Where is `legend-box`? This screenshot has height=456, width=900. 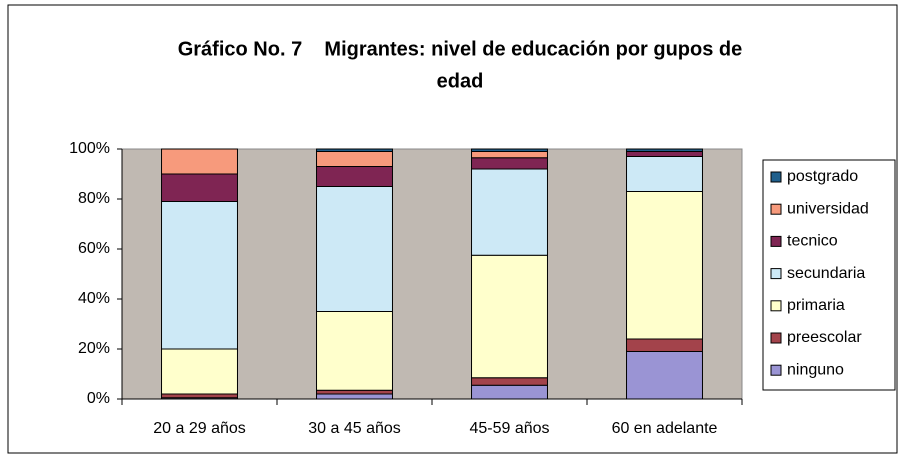 legend-box is located at coordinates (829, 275).